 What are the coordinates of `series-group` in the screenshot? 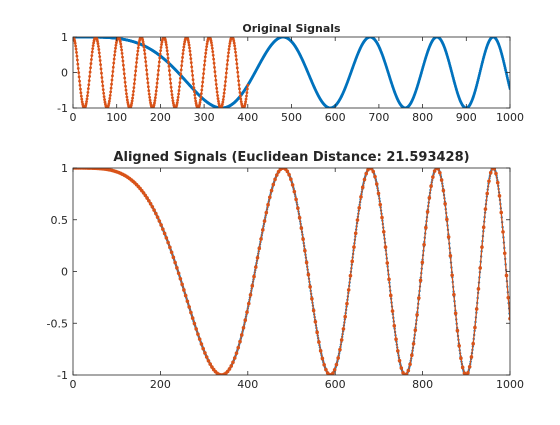 It's located at (291, 72).